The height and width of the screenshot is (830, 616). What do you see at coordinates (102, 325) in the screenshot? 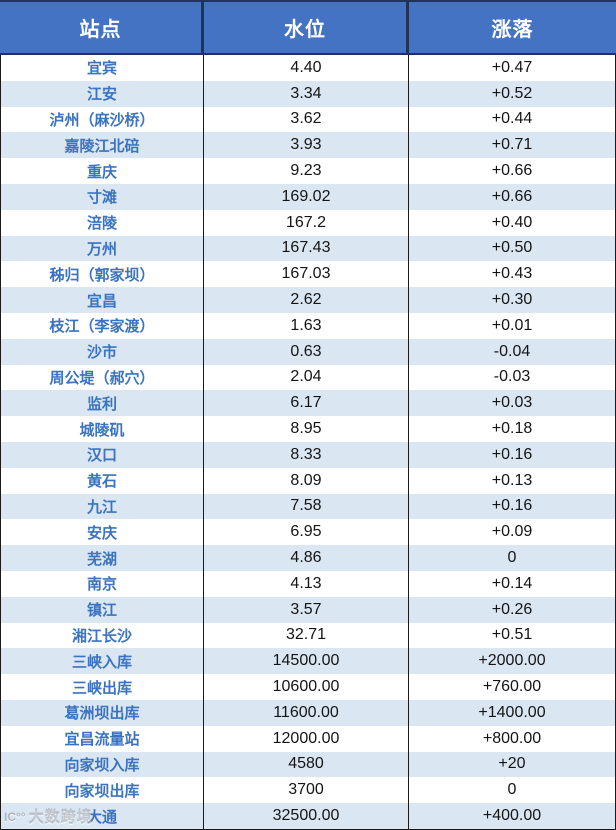
I see `station-cell: 枝江（李家渡）` at bounding box center [102, 325].